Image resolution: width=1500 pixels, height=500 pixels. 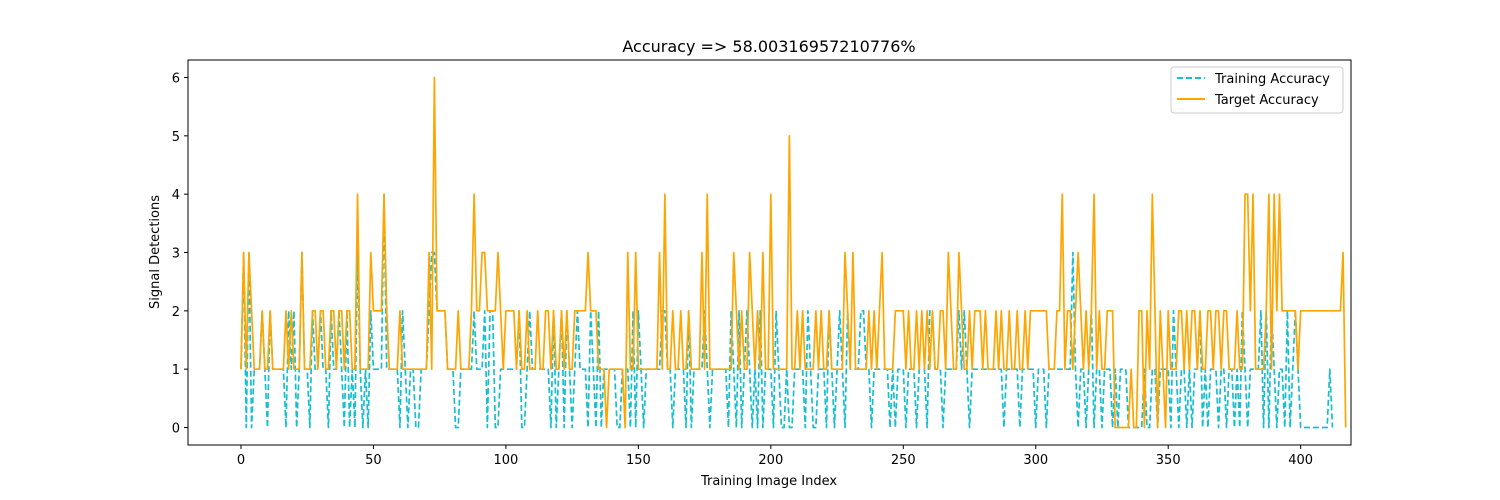 What do you see at coordinates (505, 460) in the screenshot?
I see `x-tick-label: 100` at bounding box center [505, 460].